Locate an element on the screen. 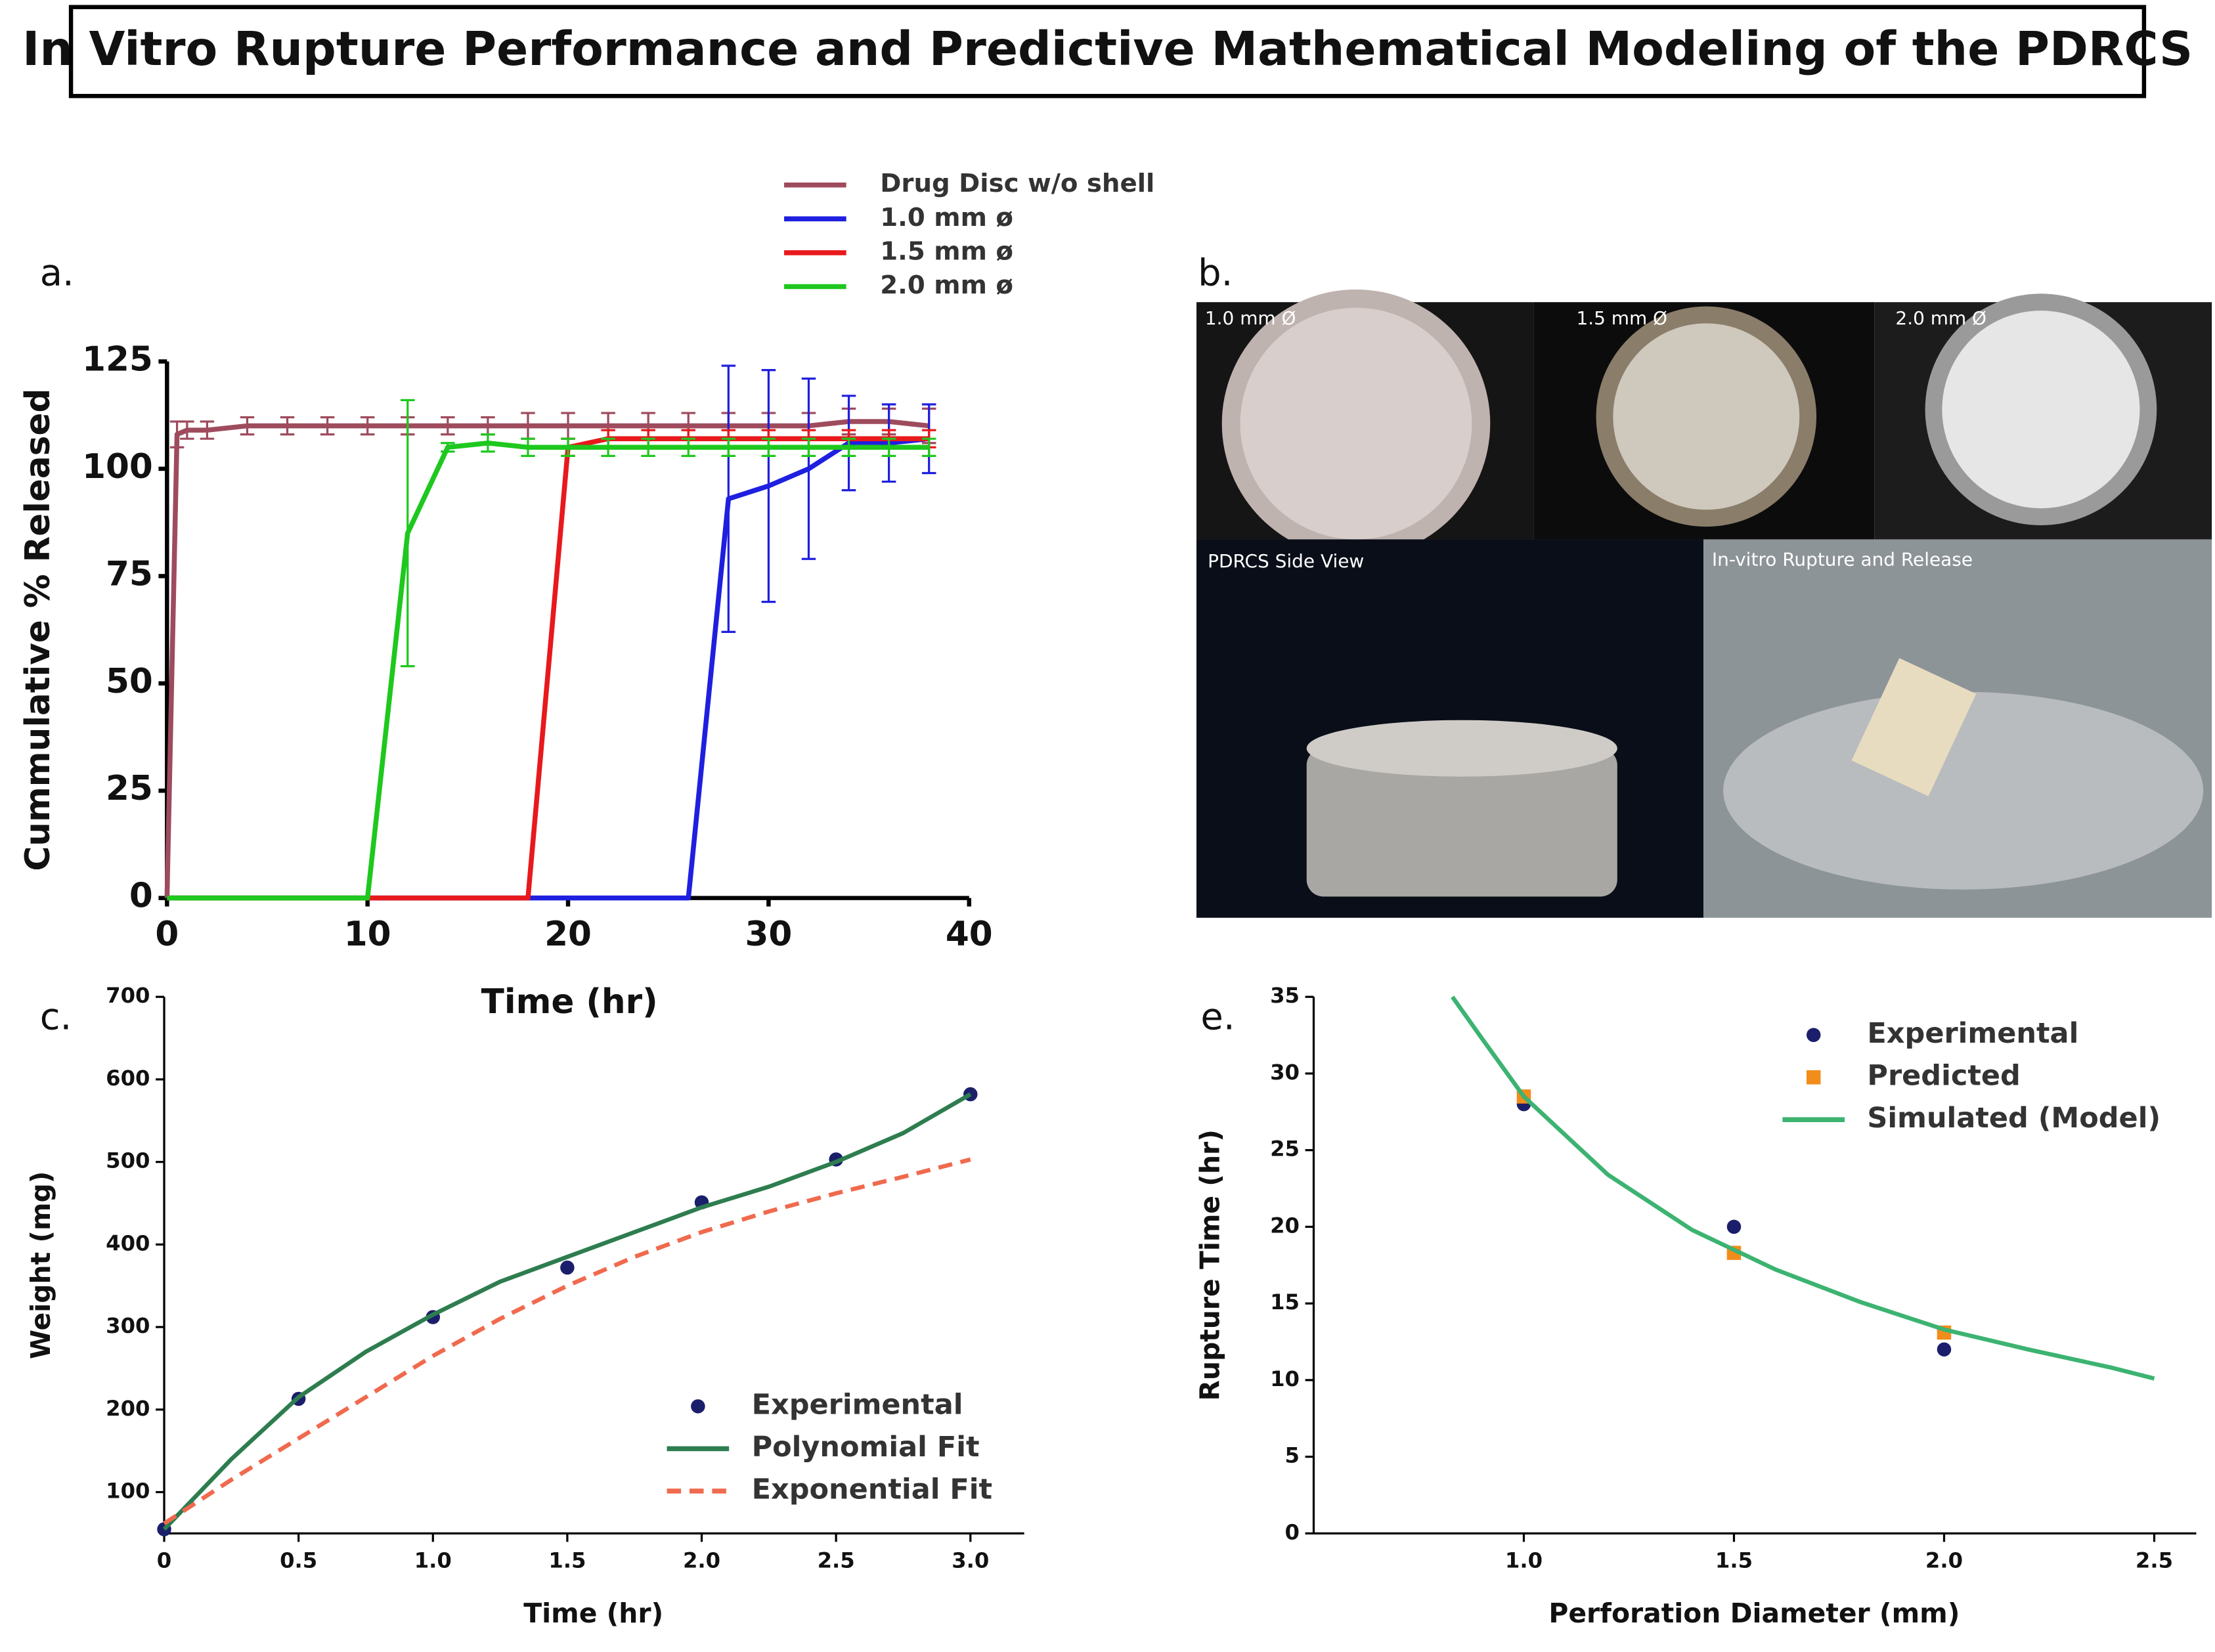  photo-caption: 1.0 mm Ø is located at coordinates (1250, 318).